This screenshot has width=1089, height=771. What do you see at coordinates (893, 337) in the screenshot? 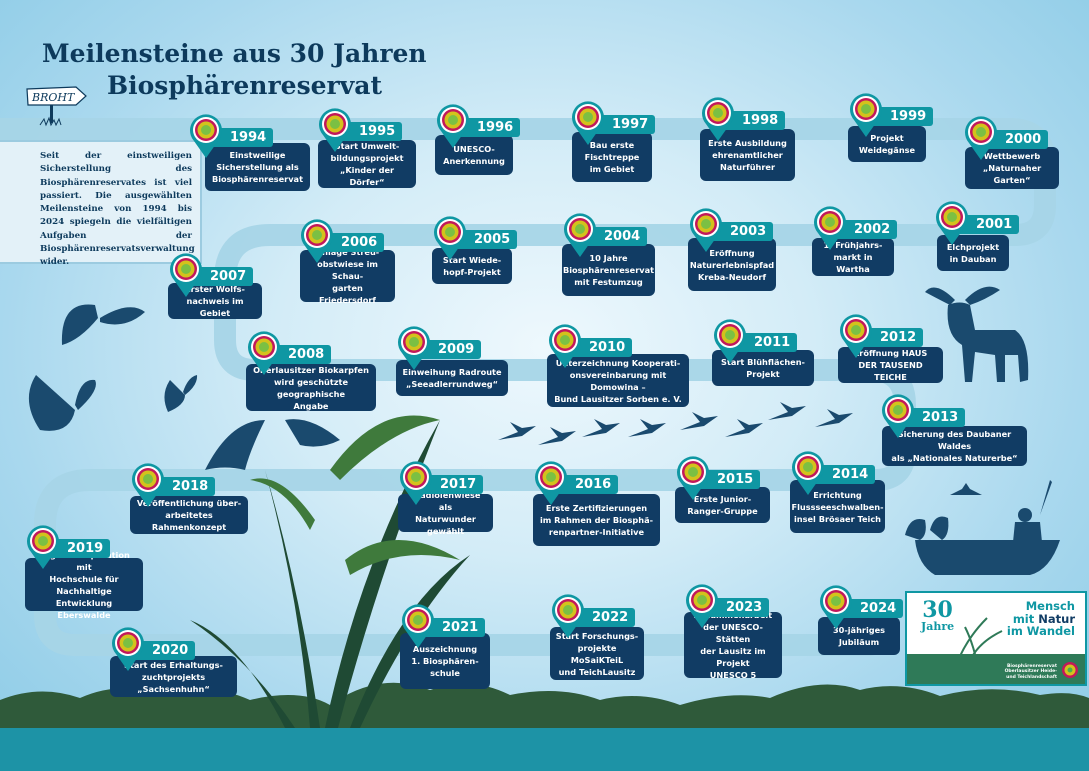
I see `milestone-year-2012: 2012` at bounding box center [893, 337].